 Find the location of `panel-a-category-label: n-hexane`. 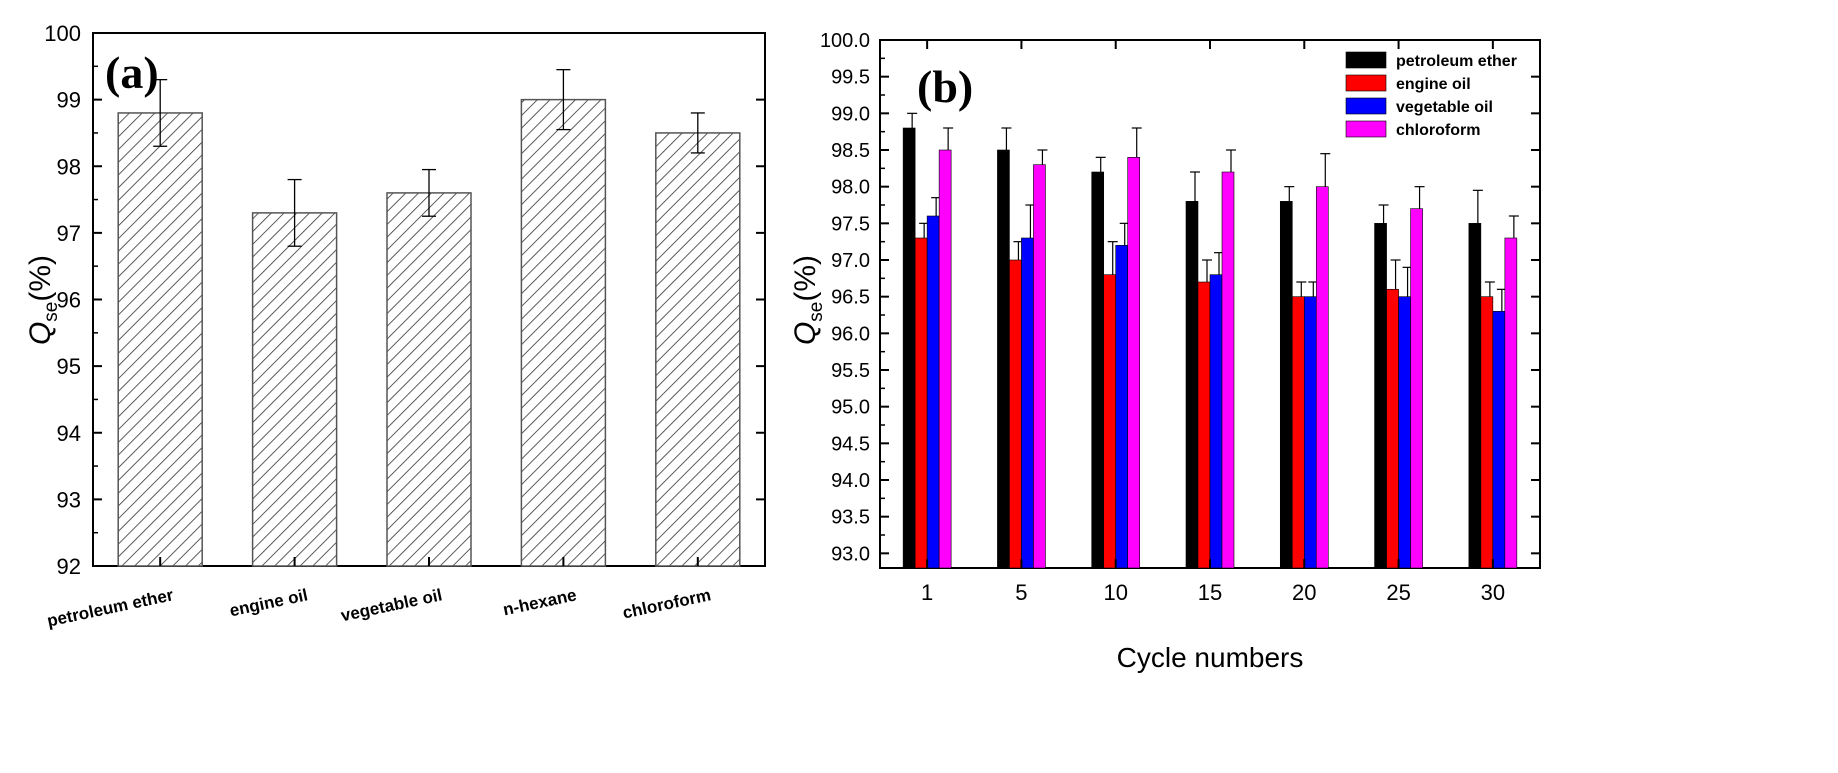

panel-a-category-label: n-hexane is located at coordinates (539, 602).